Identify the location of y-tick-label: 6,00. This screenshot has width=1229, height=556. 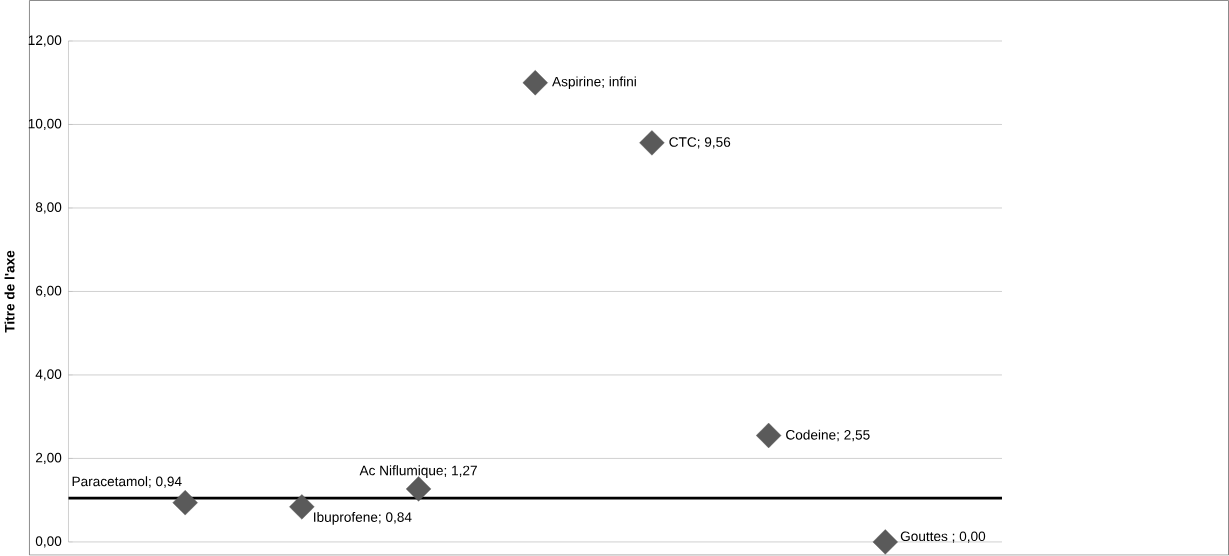
(48, 292).